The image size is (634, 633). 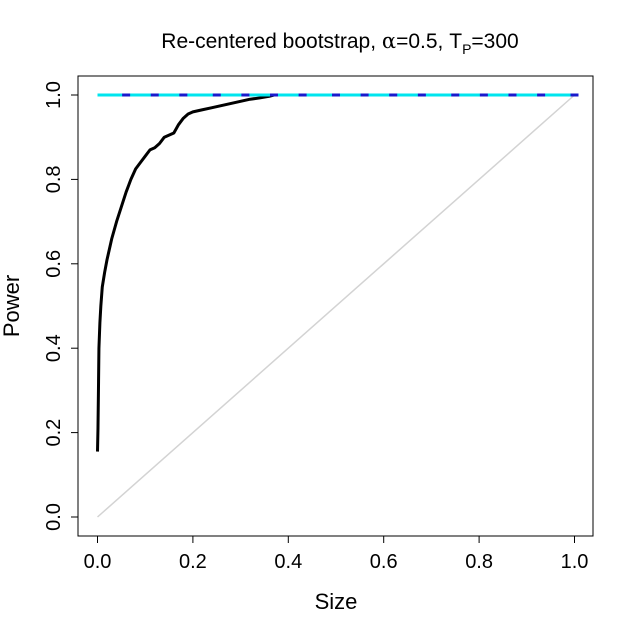 I want to click on x-tick-label: 0.8, so click(x=479, y=562).